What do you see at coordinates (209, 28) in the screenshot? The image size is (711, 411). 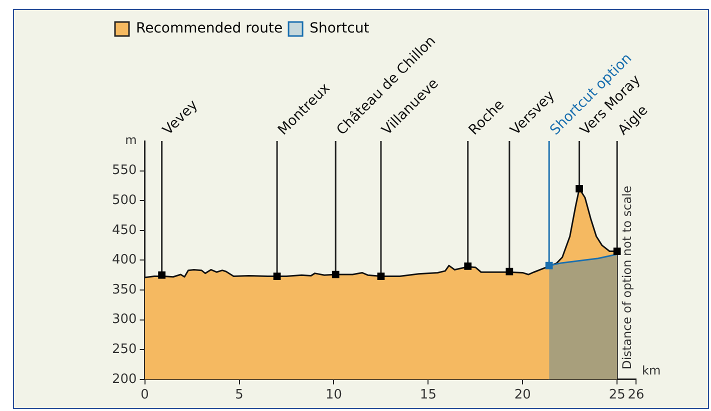 I see `legend-label: Recommended route` at bounding box center [209, 28].